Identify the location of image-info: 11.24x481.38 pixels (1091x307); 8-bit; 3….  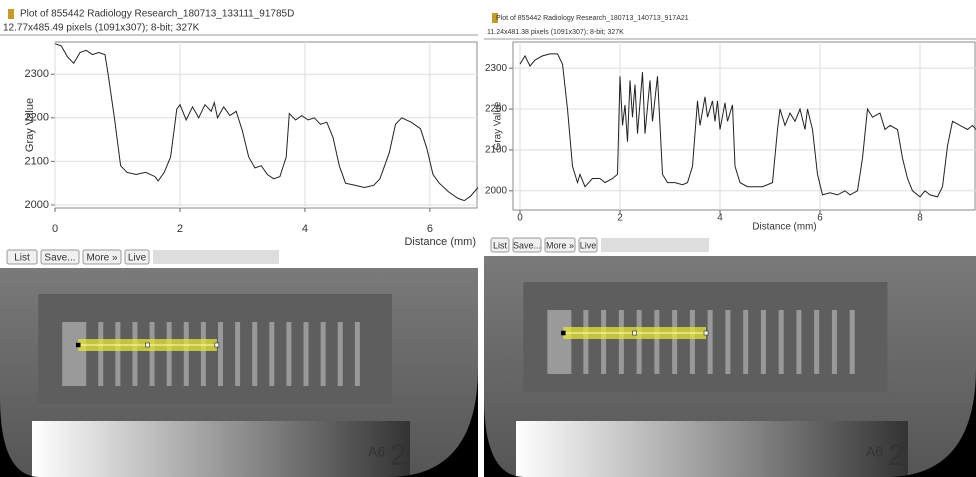
(555, 32).